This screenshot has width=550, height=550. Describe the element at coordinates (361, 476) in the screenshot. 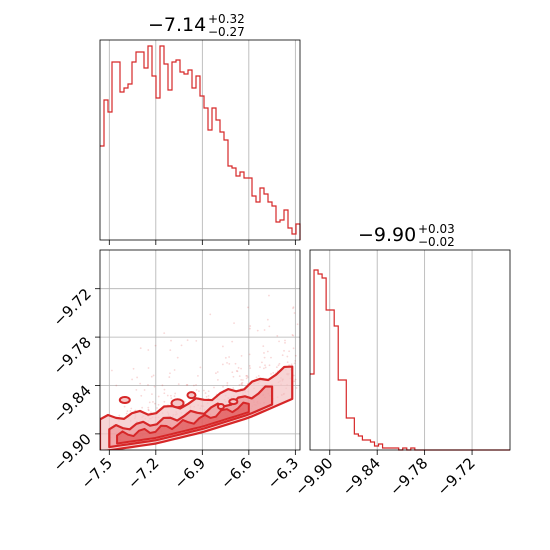

I see `x-tick-label: −9.84` at that location.